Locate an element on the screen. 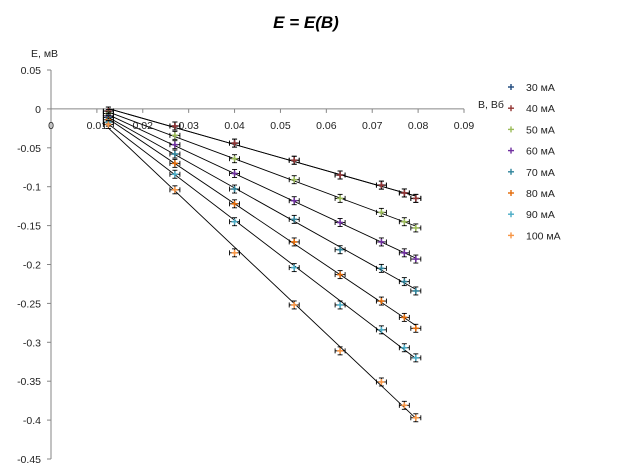 The image size is (632, 476). legend-item: 30 мА is located at coordinates (531, 88).